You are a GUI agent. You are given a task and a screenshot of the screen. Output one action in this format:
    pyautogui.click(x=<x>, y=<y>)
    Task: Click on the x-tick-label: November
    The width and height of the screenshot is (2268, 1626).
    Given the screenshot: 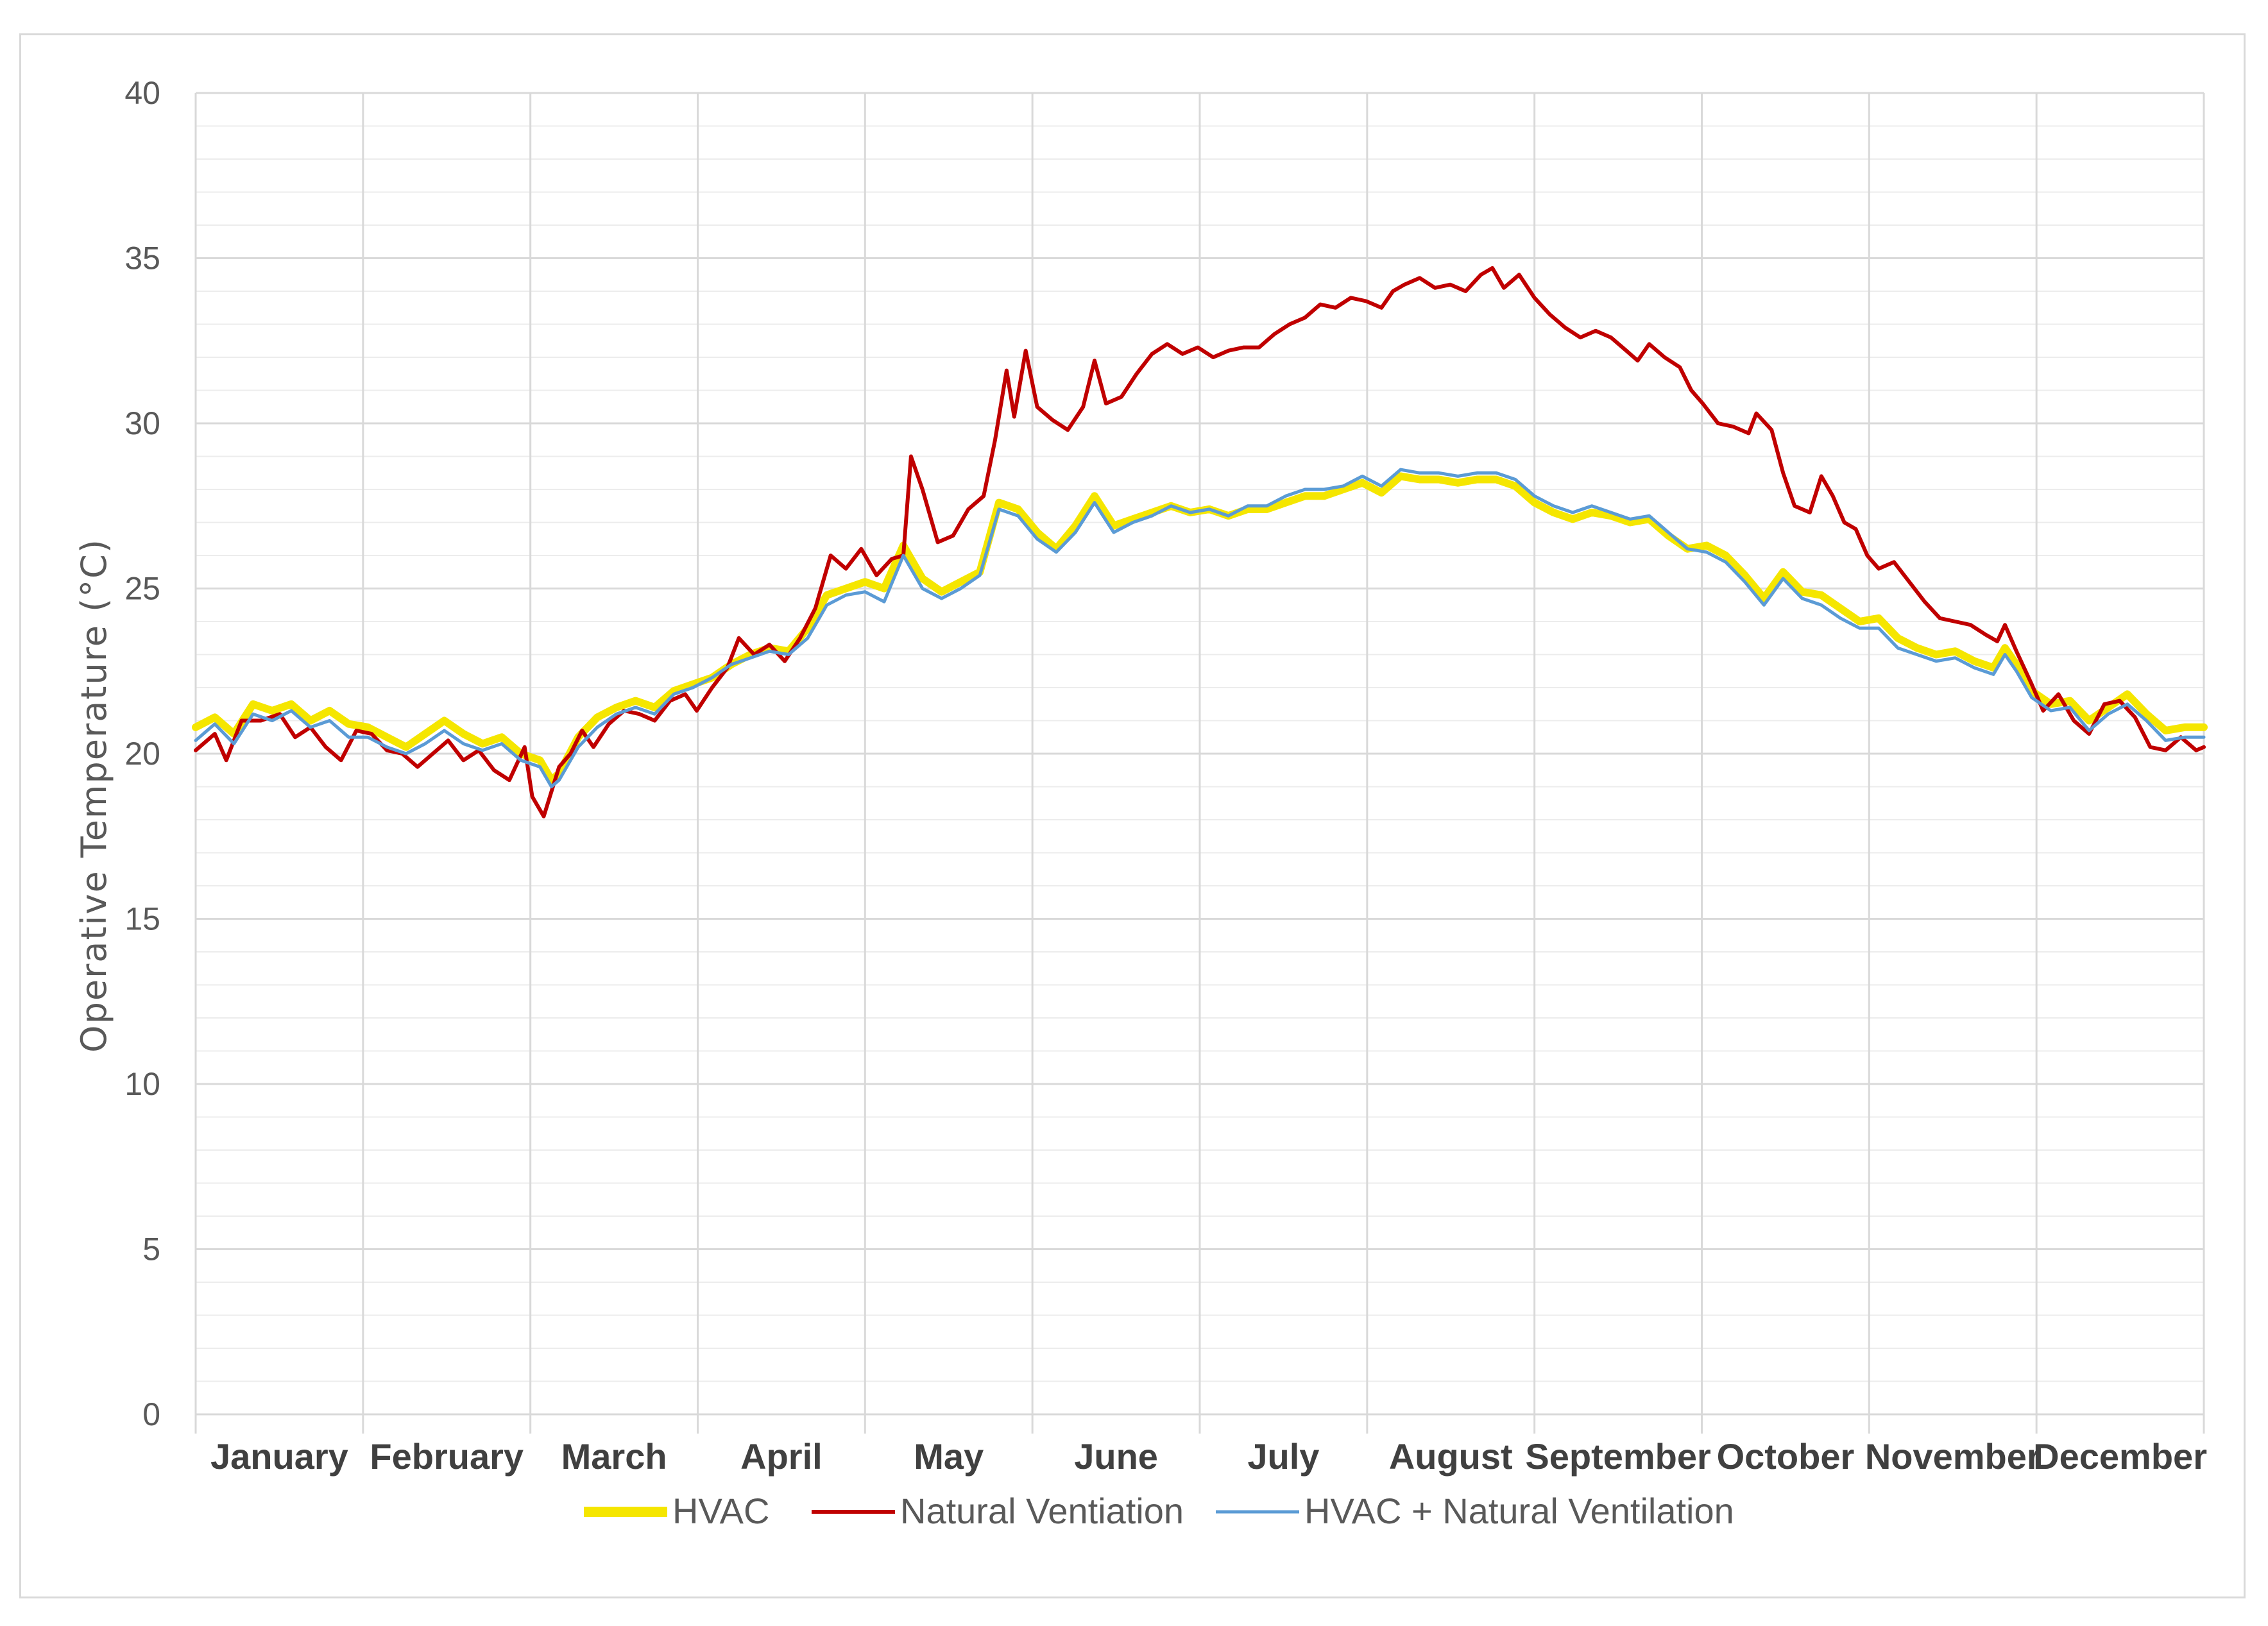 What is the action you would take?
    pyautogui.click(x=1953, y=1456)
    